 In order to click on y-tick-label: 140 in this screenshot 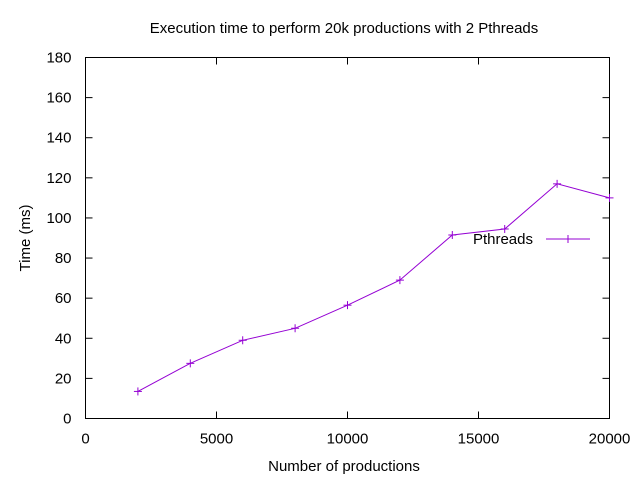, I will do `click(58, 138)`.